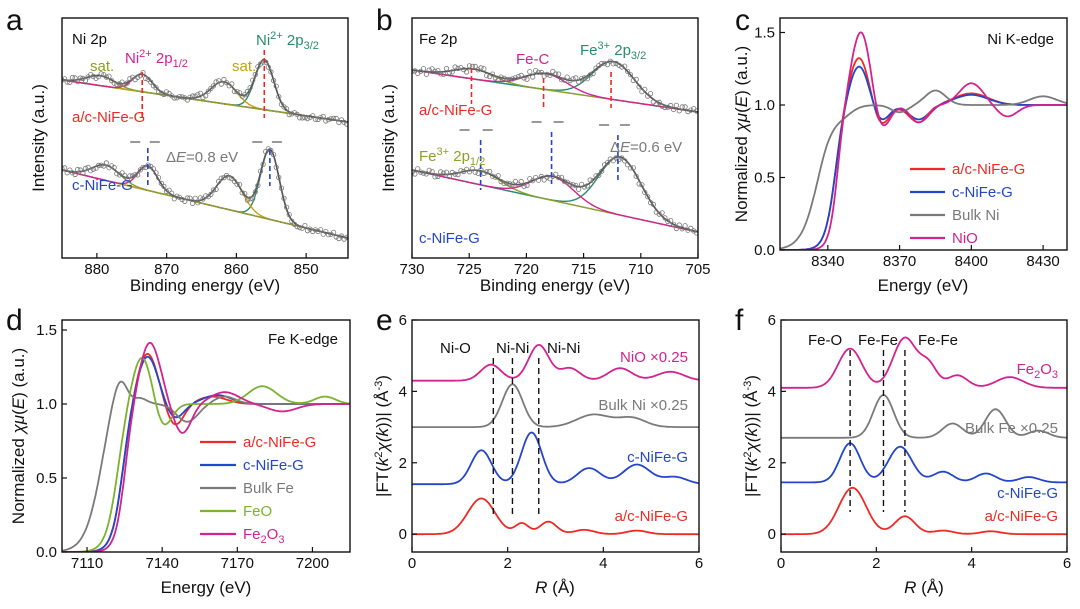 The image size is (1080, 609). What do you see at coordinates (971, 563) in the screenshot?
I see `panel-f-x-tick-label-2: 4` at bounding box center [971, 563].